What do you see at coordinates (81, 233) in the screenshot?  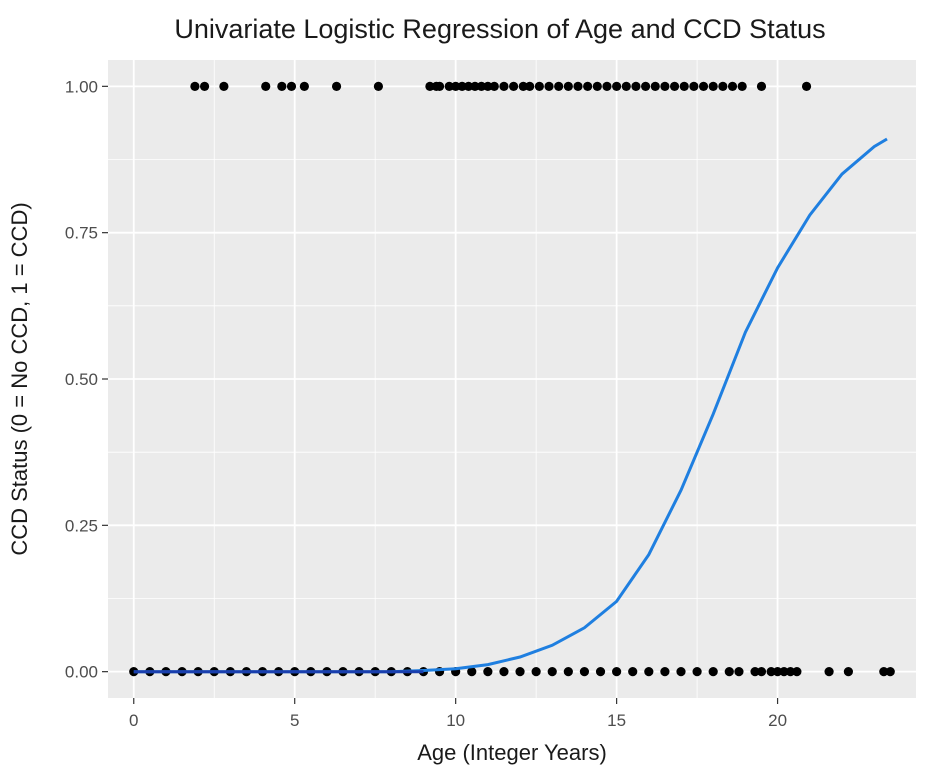 I see `y-tick-label: 0.75` at bounding box center [81, 233].